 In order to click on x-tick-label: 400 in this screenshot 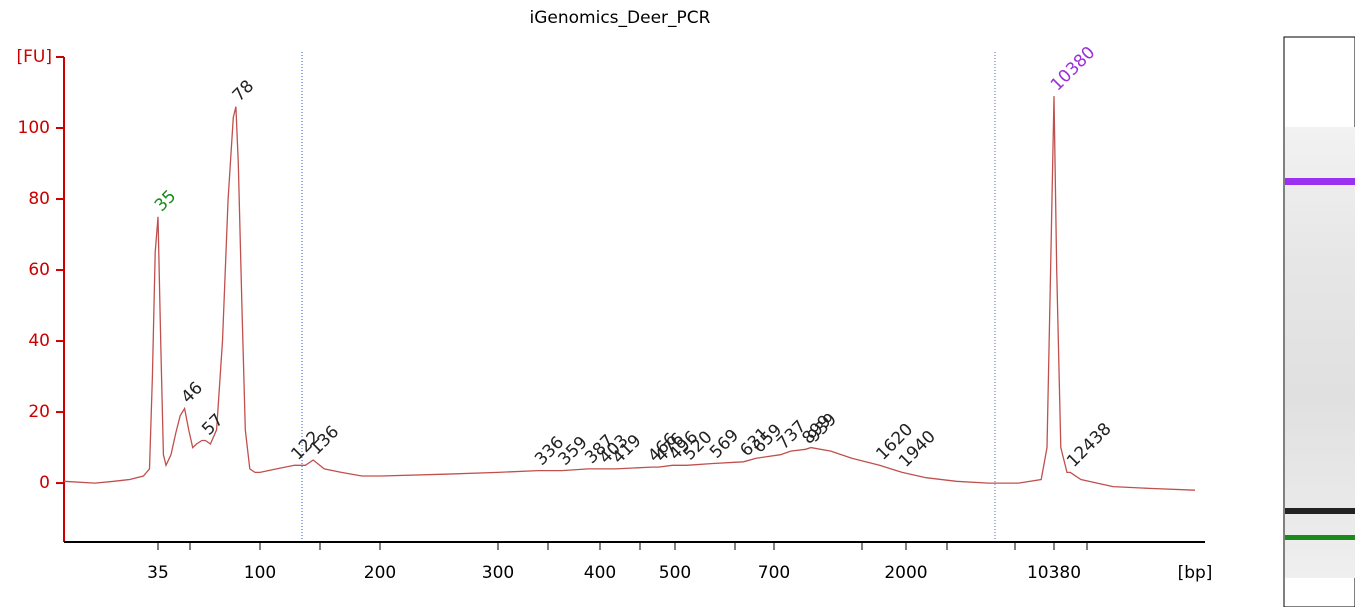, I will do `click(600, 573)`.